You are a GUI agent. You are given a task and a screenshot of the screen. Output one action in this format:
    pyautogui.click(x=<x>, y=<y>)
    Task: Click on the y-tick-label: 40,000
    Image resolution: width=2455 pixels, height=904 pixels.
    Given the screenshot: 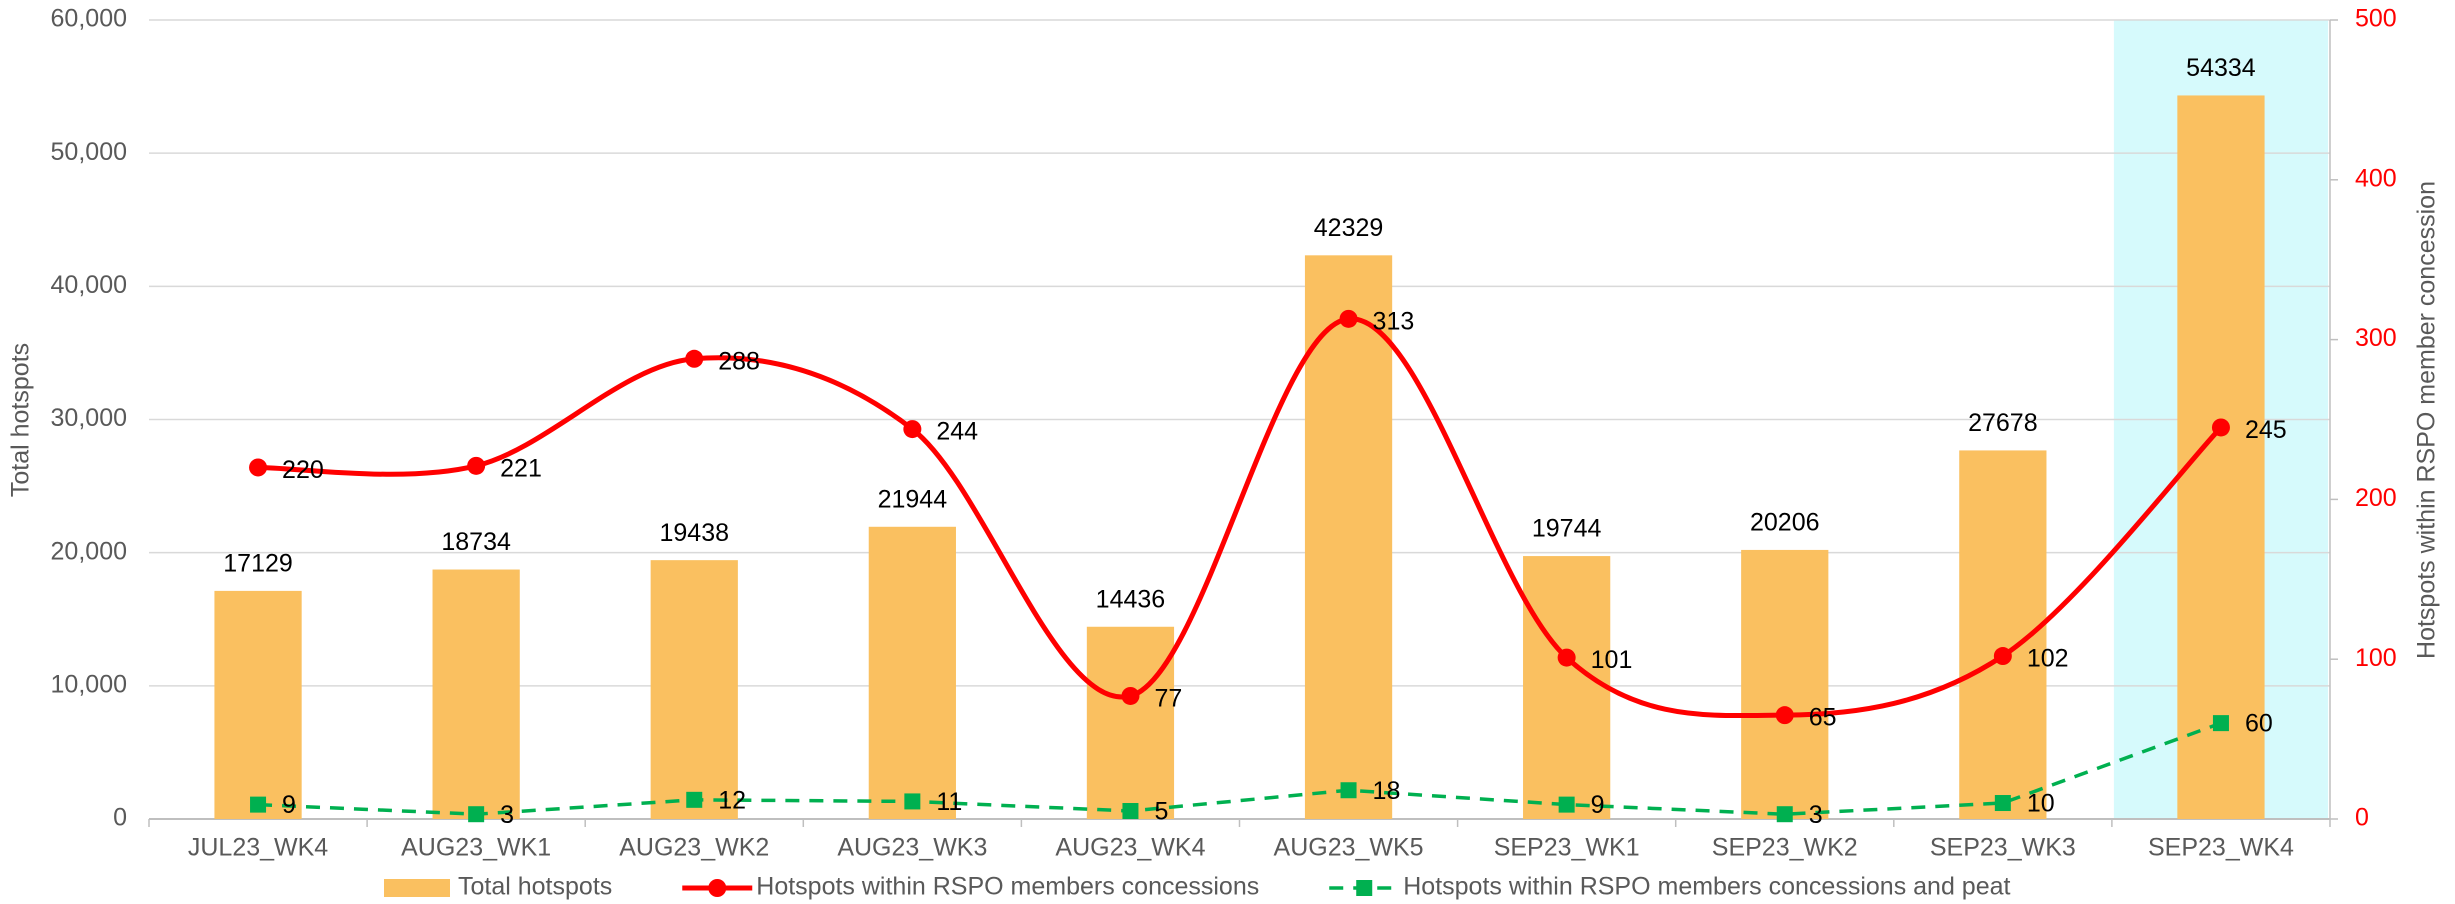 What is the action you would take?
    pyautogui.click(x=89, y=285)
    